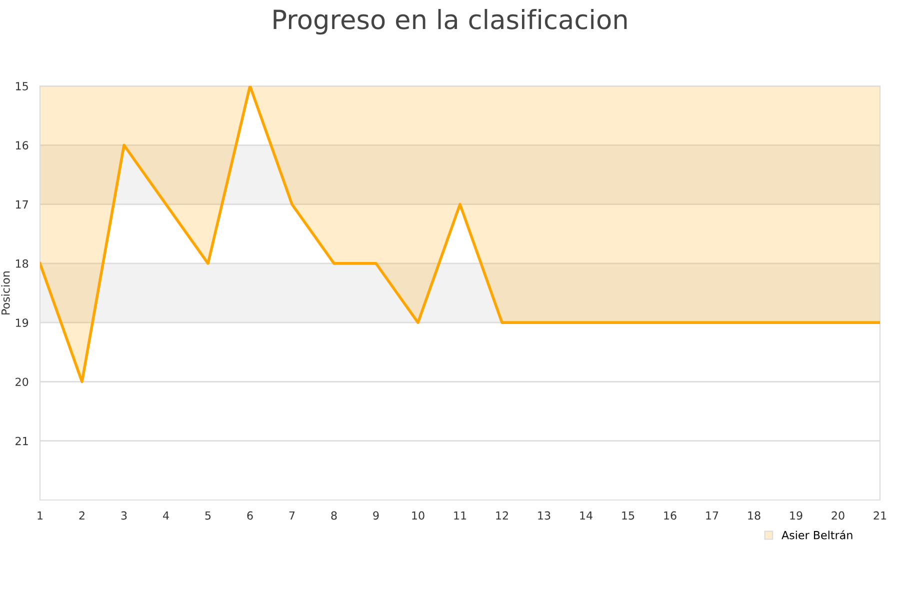  What do you see at coordinates (460, 515) in the screenshot?
I see `x-tick-label: 11` at bounding box center [460, 515].